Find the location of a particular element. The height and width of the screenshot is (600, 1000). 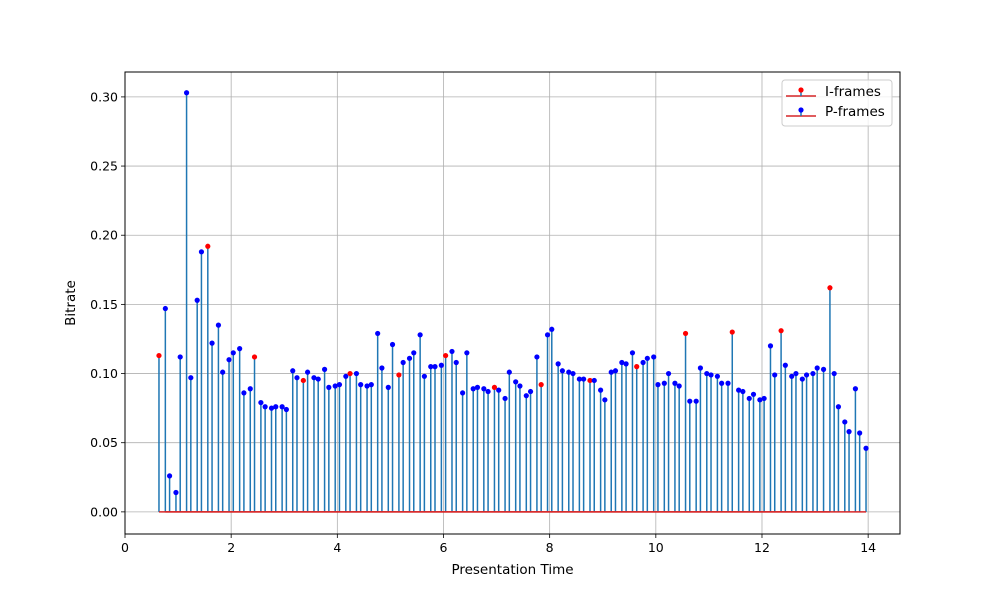

y-axis-ticks: 0.00 0.05 0.10 0.15 0.20 0.25 0.30 is located at coordinates (107, 304).